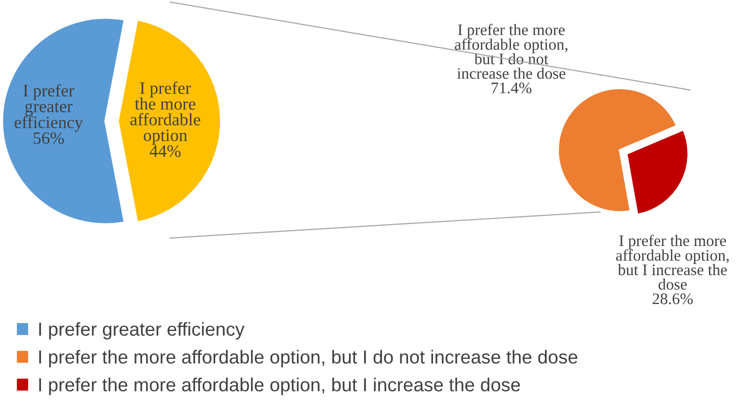 This screenshot has width=739, height=412. What do you see at coordinates (308, 359) in the screenshot?
I see `legend-label: I prefer the more affordable option, but I do not increase the dose` at bounding box center [308, 359].